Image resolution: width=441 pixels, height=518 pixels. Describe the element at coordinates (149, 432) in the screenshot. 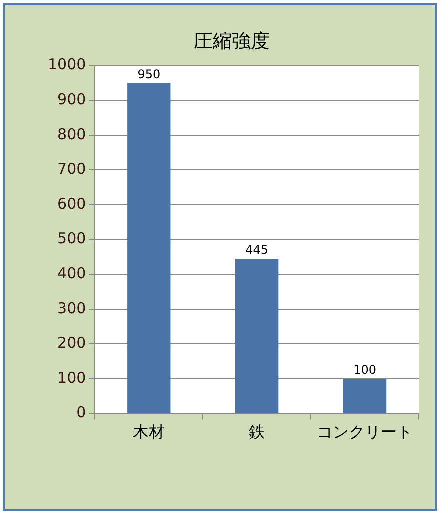

I see `x-tick-label: 木材` at that location.